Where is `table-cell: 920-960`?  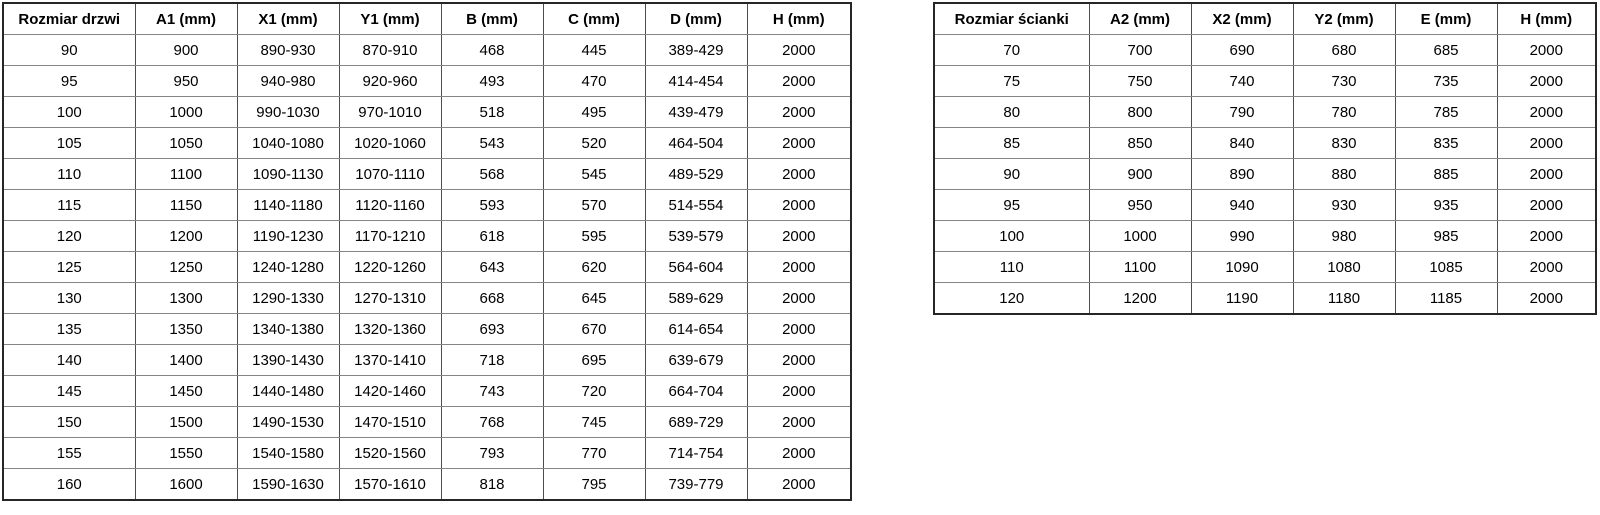
table-cell: 920-960 is located at coordinates (390, 81).